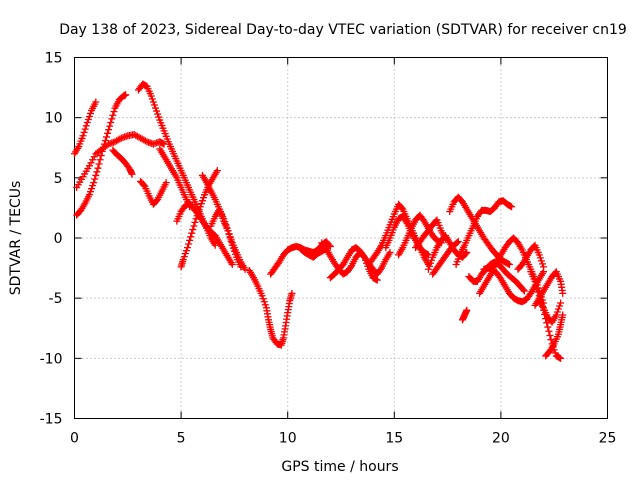  Describe the element at coordinates (16, 238) in the screenshot. I see `y-axis-label: SDTVAR / TECUs` at that location.